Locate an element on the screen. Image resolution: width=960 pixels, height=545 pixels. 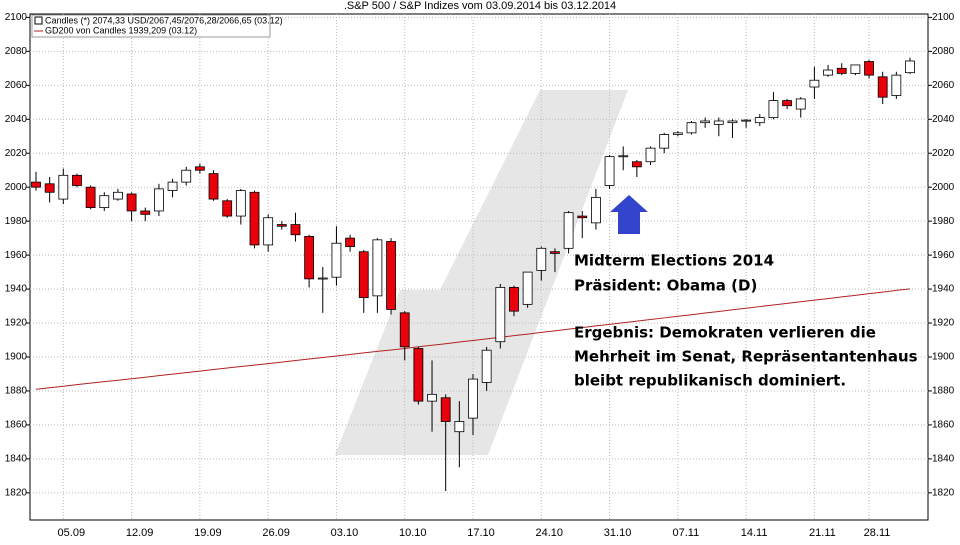
y-tick-label: 1840 is located at coordinates (16, 459).